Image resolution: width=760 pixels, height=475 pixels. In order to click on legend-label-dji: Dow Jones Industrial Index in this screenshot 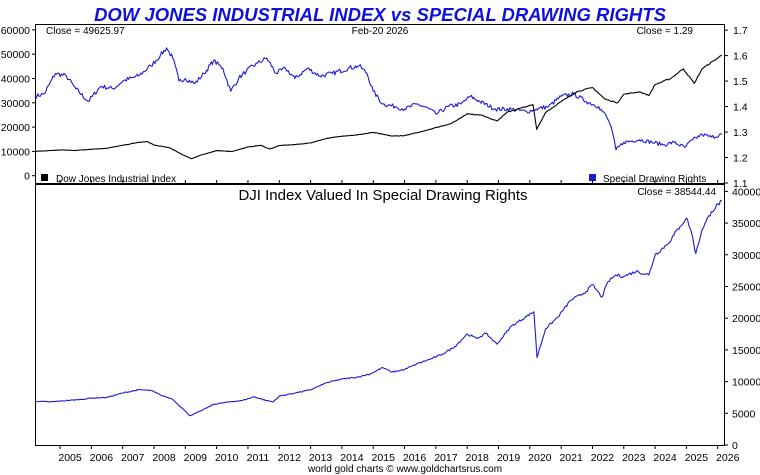, I will do `click(116, 179)`.